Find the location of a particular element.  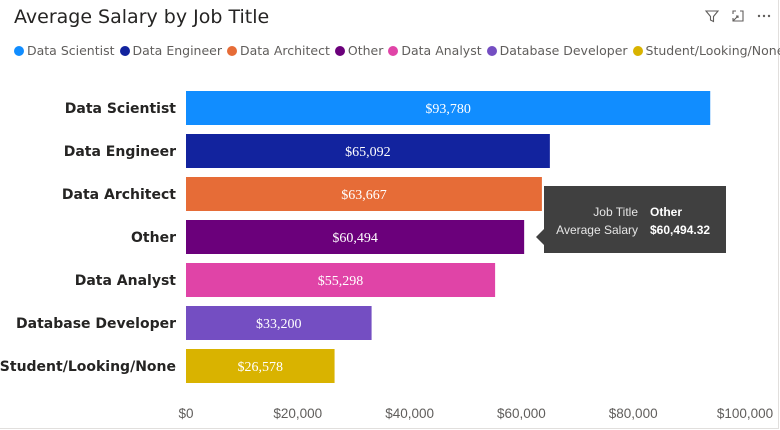

legend-label: Student/Looking/None is located at coordinates (712, 50).